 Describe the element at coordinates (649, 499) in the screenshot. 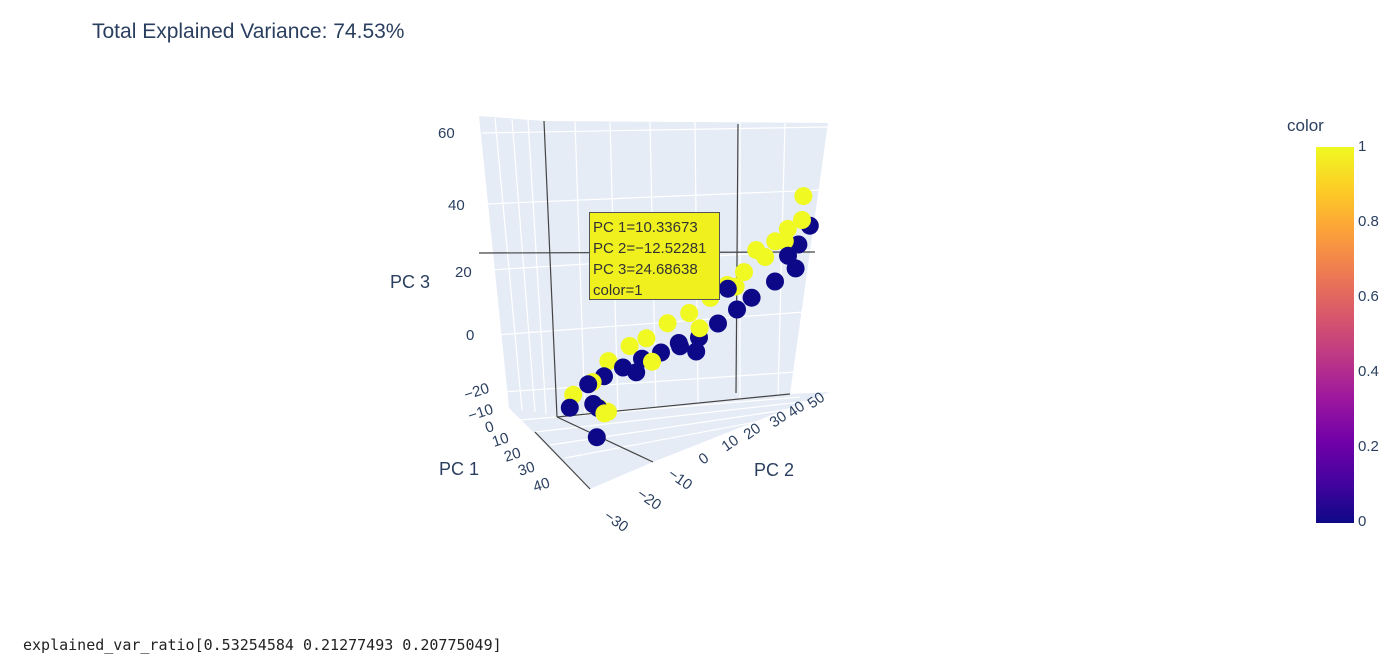

I see `y-tick-neg20: −20` at that location.